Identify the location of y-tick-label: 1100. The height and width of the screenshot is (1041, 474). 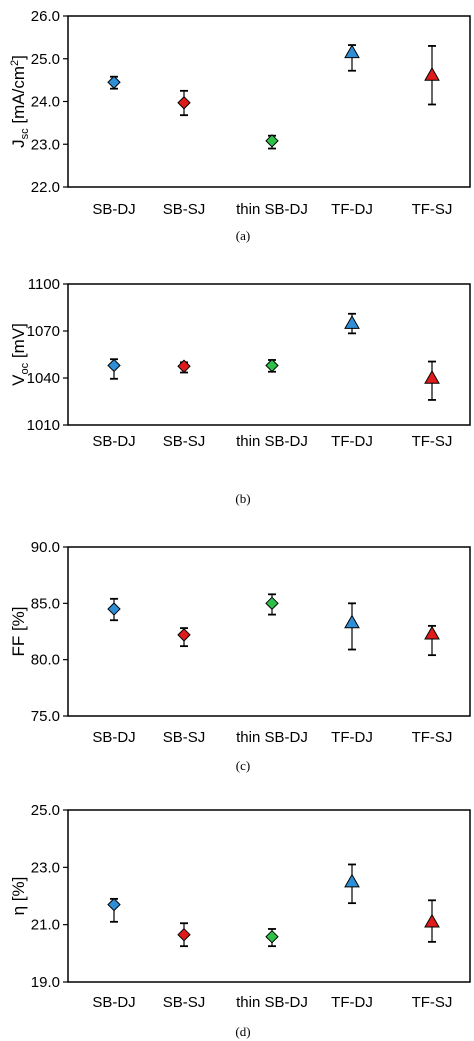
(44, 284).